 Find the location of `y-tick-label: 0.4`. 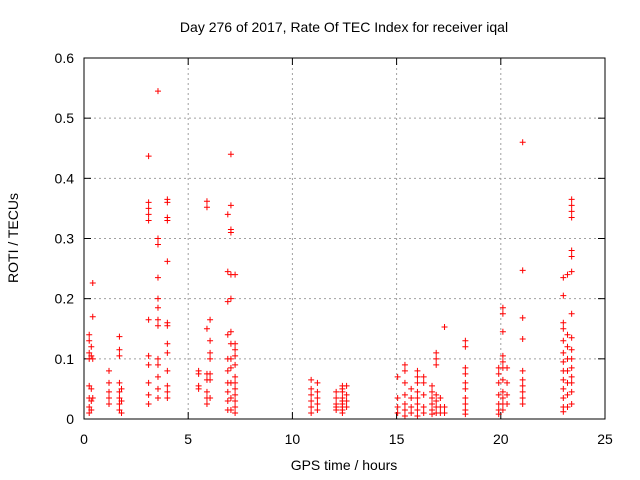

y-tick-label: 0.4 is located at coordinates (65, 178).